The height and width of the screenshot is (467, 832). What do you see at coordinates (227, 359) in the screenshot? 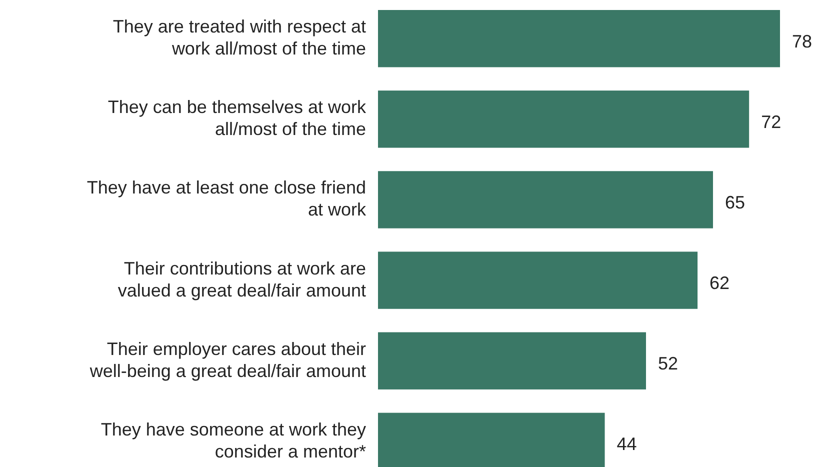
I see `y-tick-label: Their employer cares about their well-being a great deal/fair amount` at bounding box center [227, 359].